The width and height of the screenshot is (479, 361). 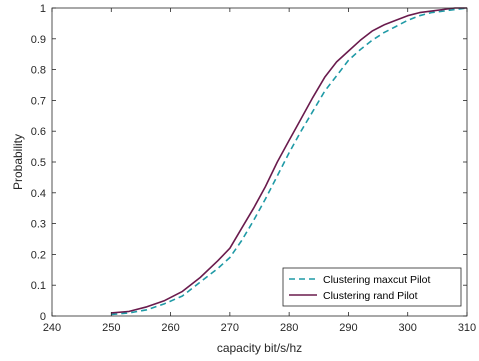 What do you see at coordinates (111, 328) in the screenshot?
I see `x-tick-label: 250` at bounding box center [111, 328].